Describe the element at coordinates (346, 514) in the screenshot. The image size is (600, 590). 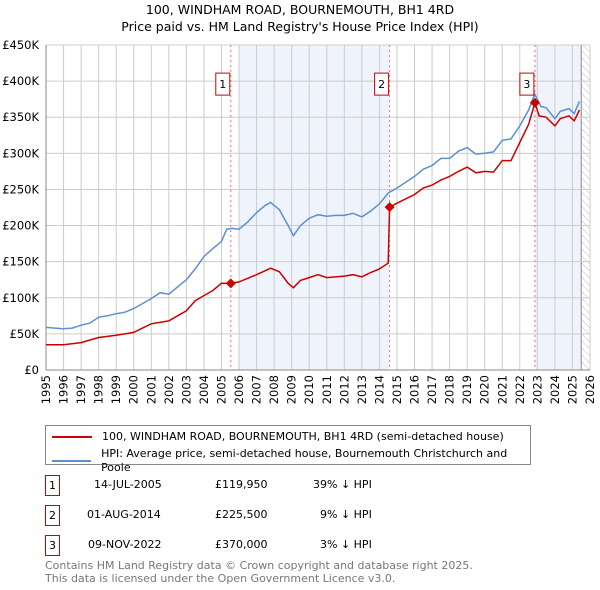
I see `sale-hpi-diff: 9% ↓ HPI` at that location.